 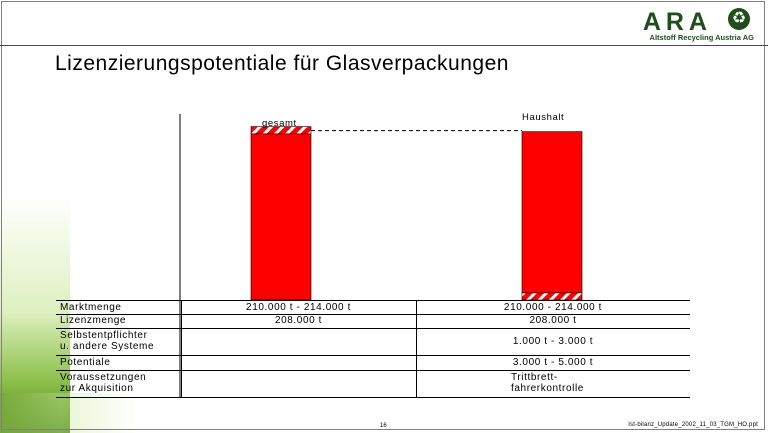 I want to click on bar-solid-haushalt, so click(x=552, y=212).